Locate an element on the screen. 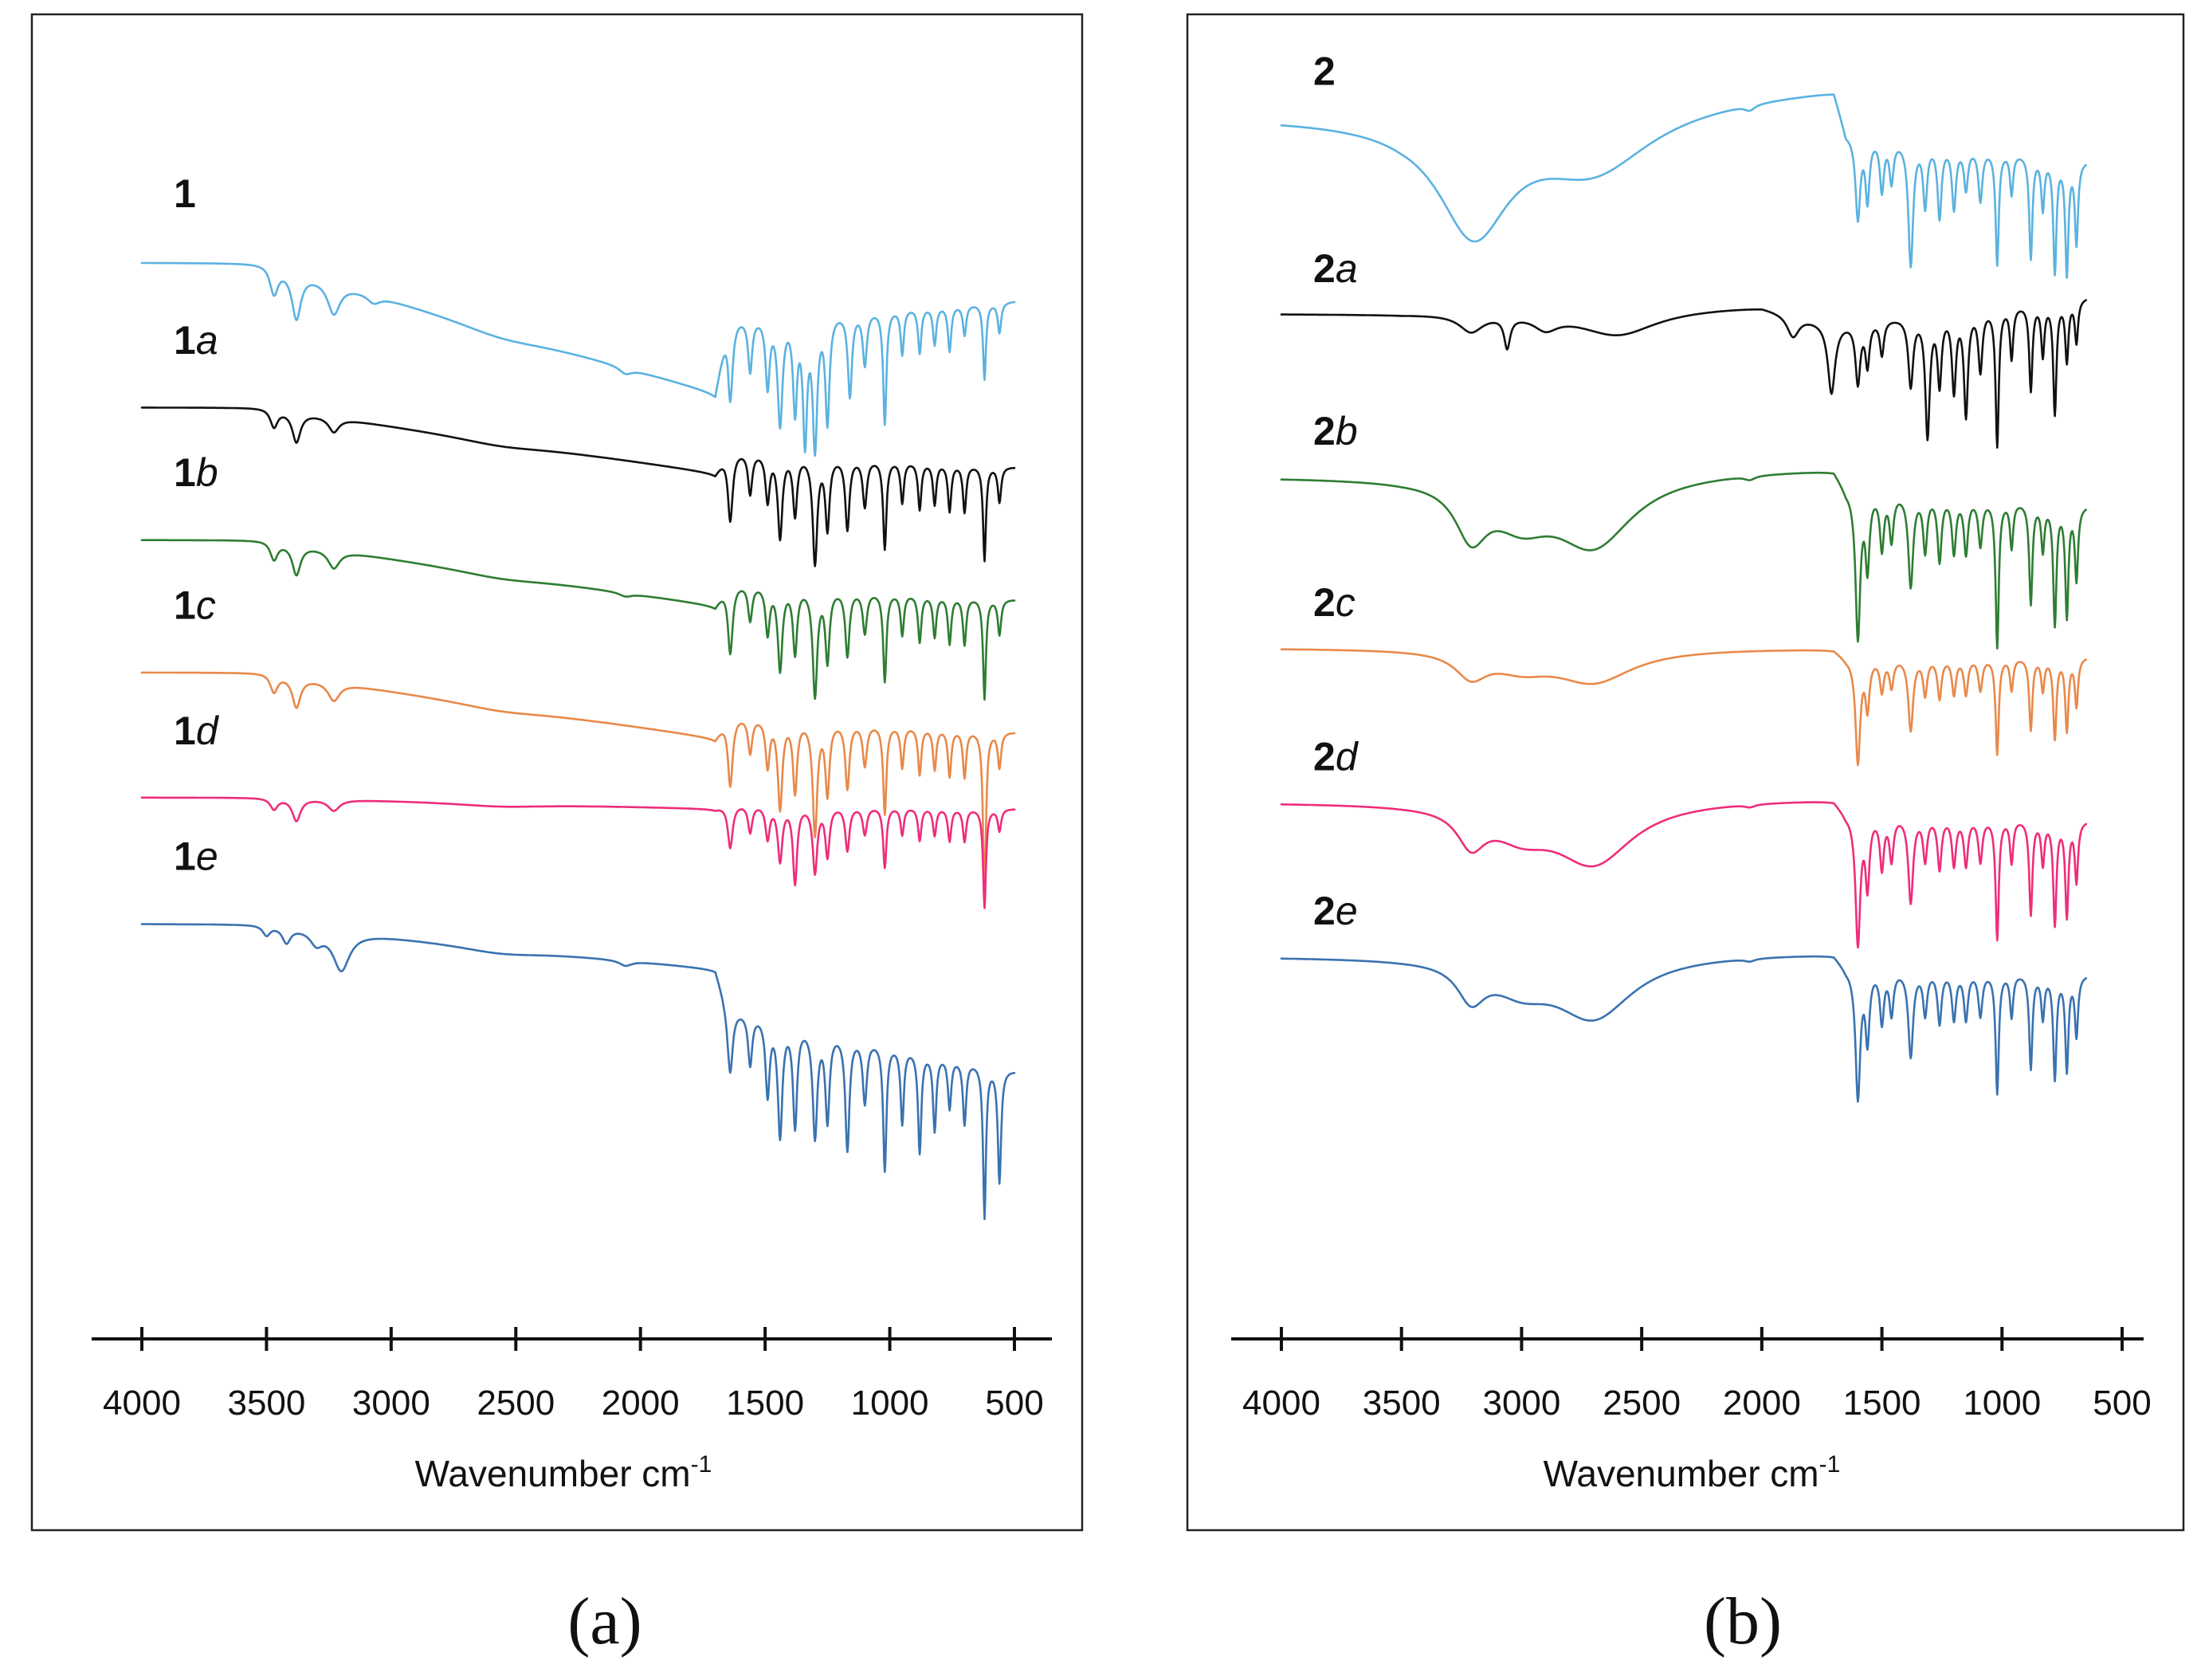  series-label-1: 1 is located at coordinates (185, 193).